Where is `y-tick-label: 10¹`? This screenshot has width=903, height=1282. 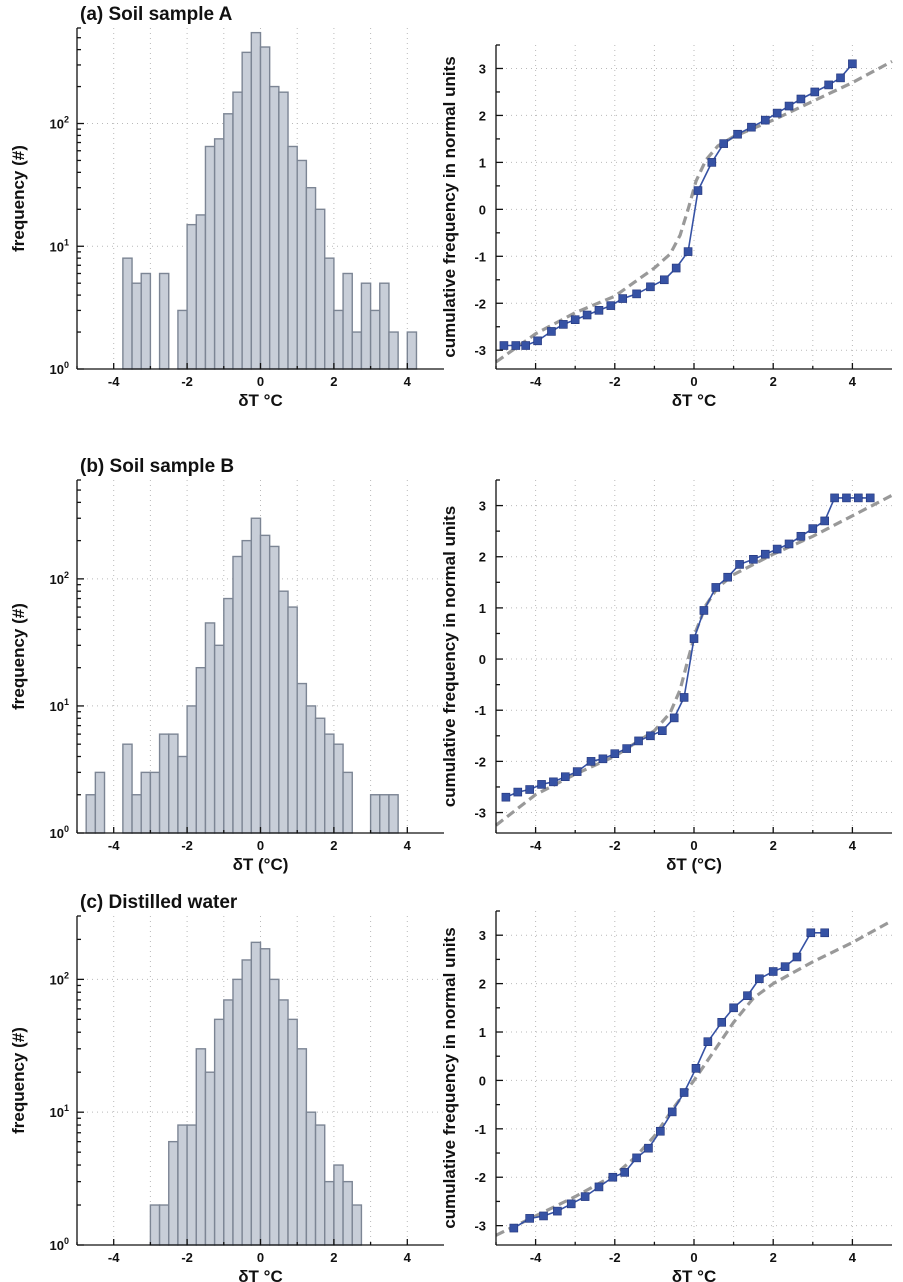
y-tick-label: 10¹ is located at coordinates (59, 245).